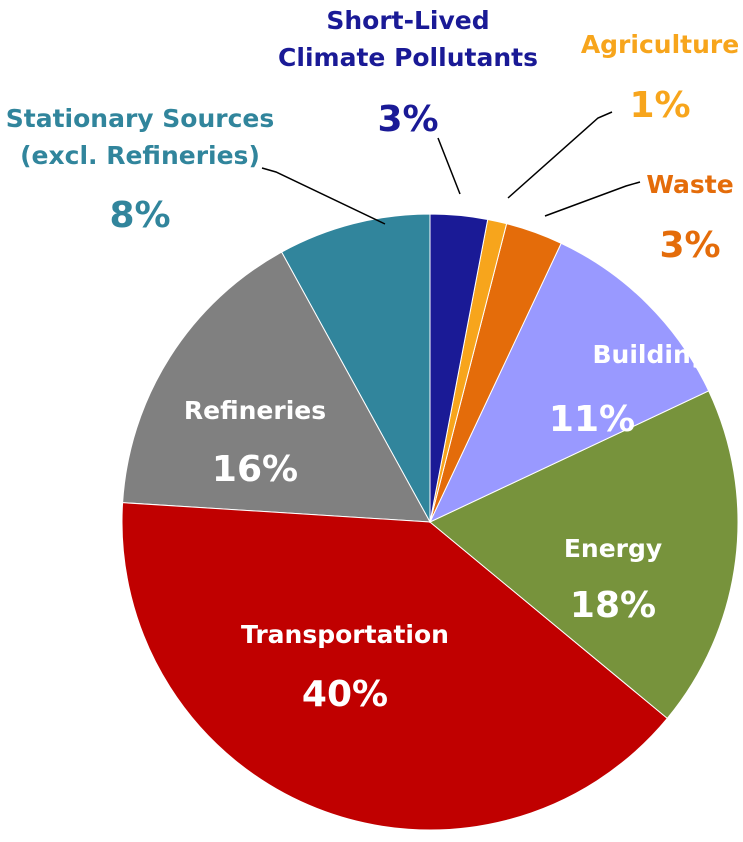 The height and width of the screenshot is (842, 743). I want to click on value-label: 1%, so click(660, 105).